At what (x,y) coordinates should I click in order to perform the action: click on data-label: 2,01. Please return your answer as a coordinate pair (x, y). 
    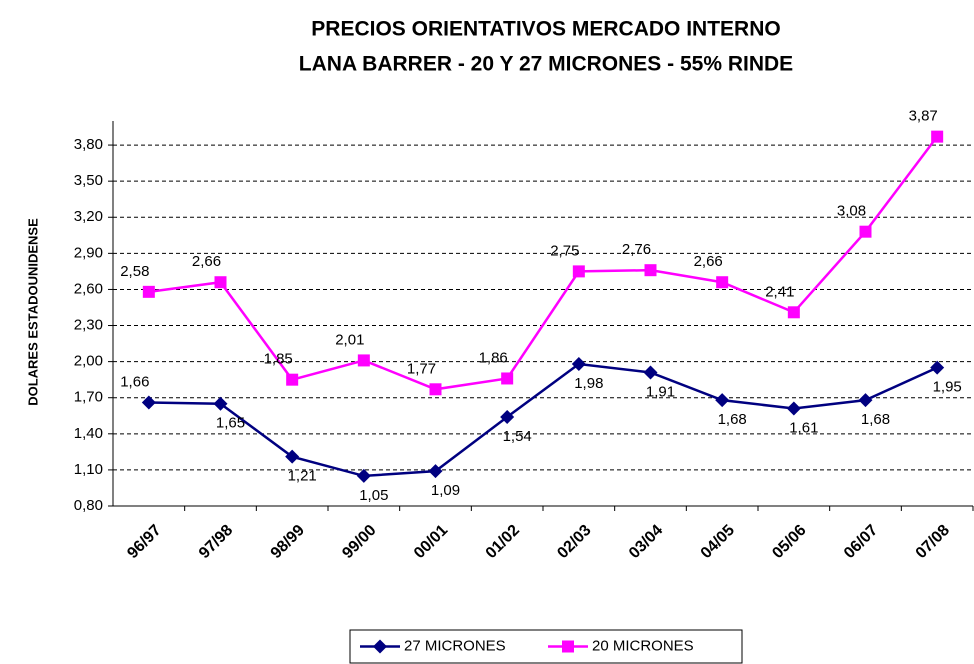
    Looking at the image, I should click on (349, 339).